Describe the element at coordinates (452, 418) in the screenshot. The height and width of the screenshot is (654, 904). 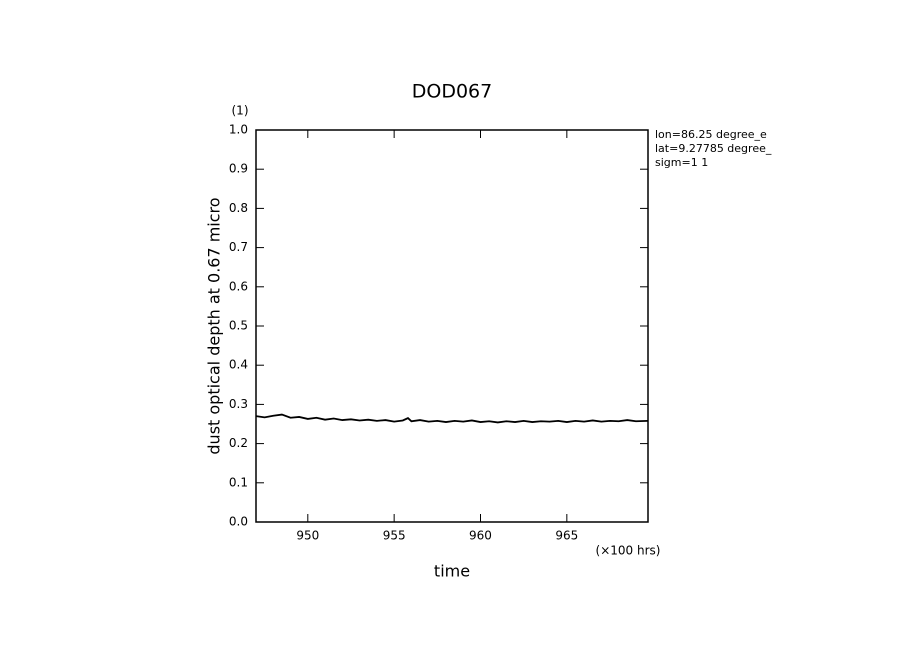
I see `data-line` at that location.